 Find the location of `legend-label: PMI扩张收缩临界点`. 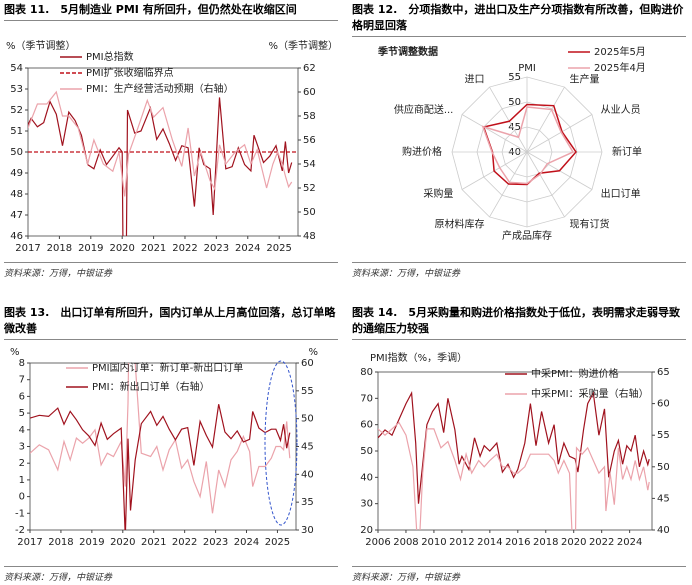

legend-label: PMI扩张收缩临界点 is located at coordinates (130, 72).